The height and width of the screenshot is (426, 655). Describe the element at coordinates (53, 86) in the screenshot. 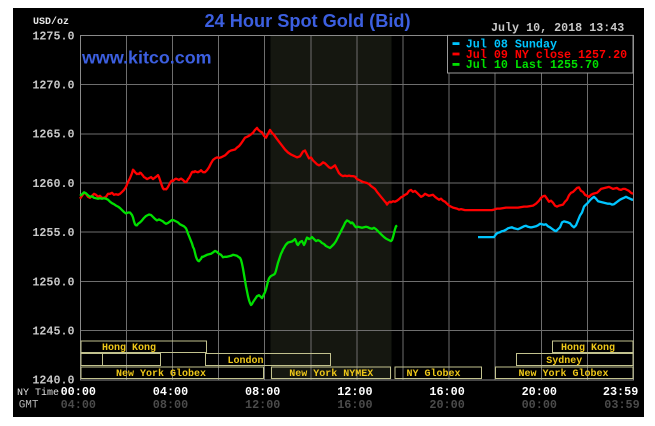

I see `svg-text: 1270.0` at that location.